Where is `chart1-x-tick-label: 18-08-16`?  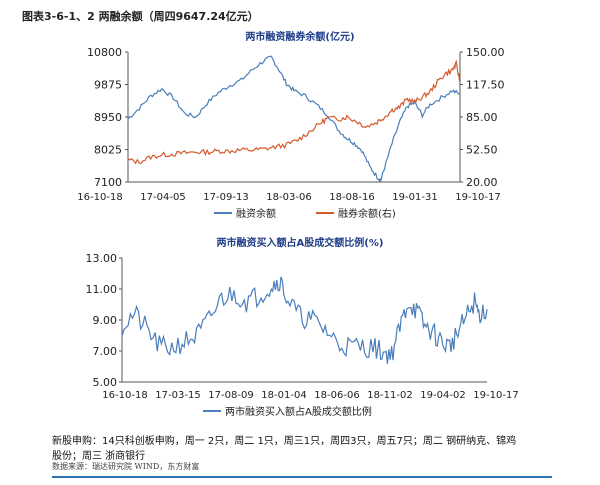 chart1-x-tick-label: 18-08-16 is located at coordinates (351, 197).